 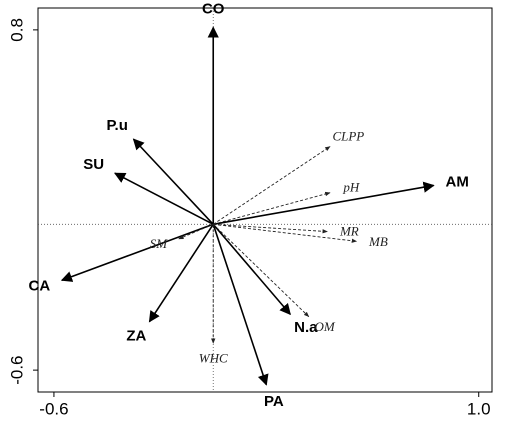 I want to click on arrow-label: CA, so click(x=40, y=285).